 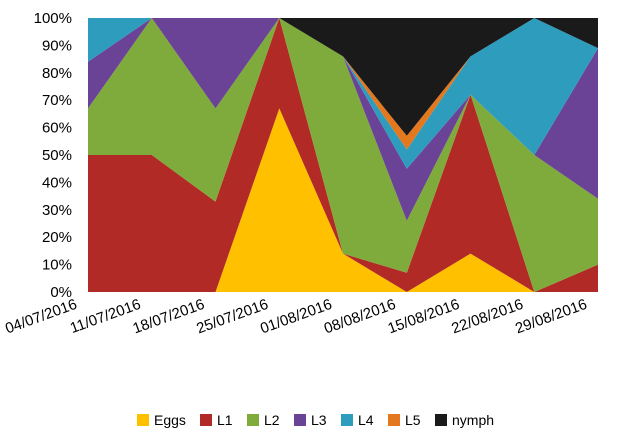 I want to click on legend-label-eggs: Eggs, so click(x=170, y=420).